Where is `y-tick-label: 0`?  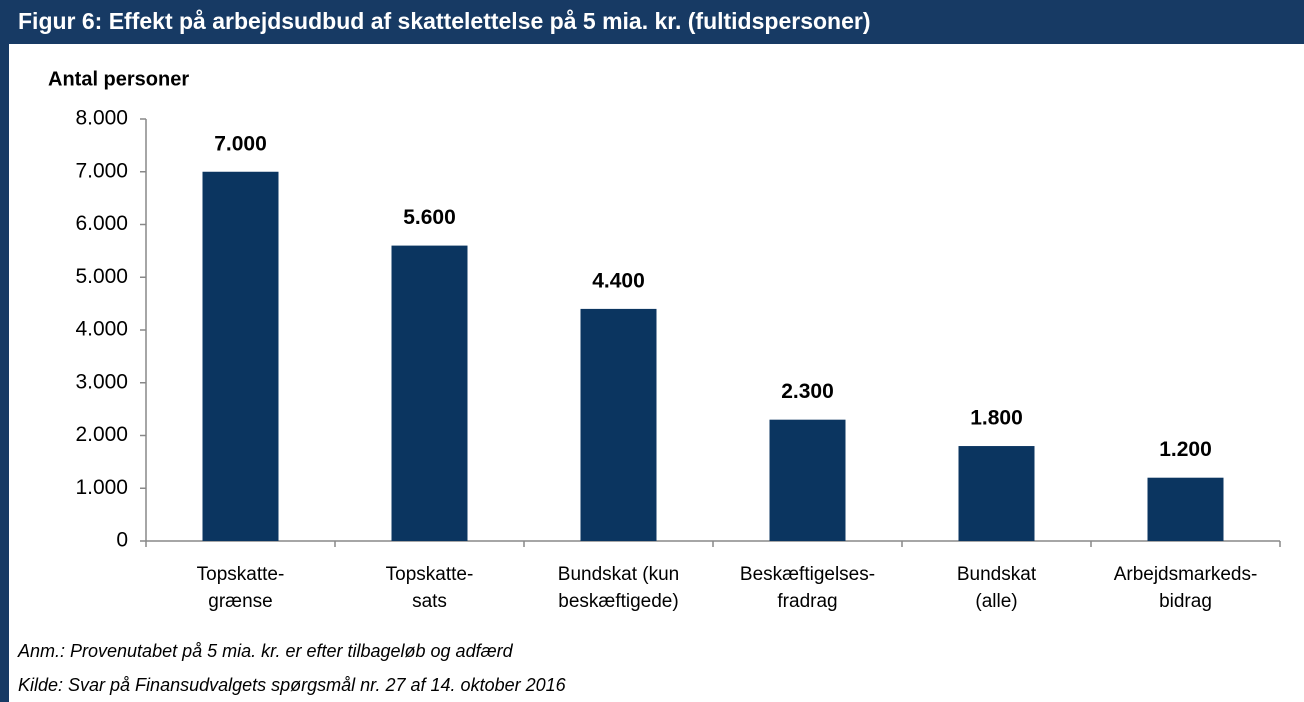
y-tick-label: 0 is located at coordinates (122, 540).